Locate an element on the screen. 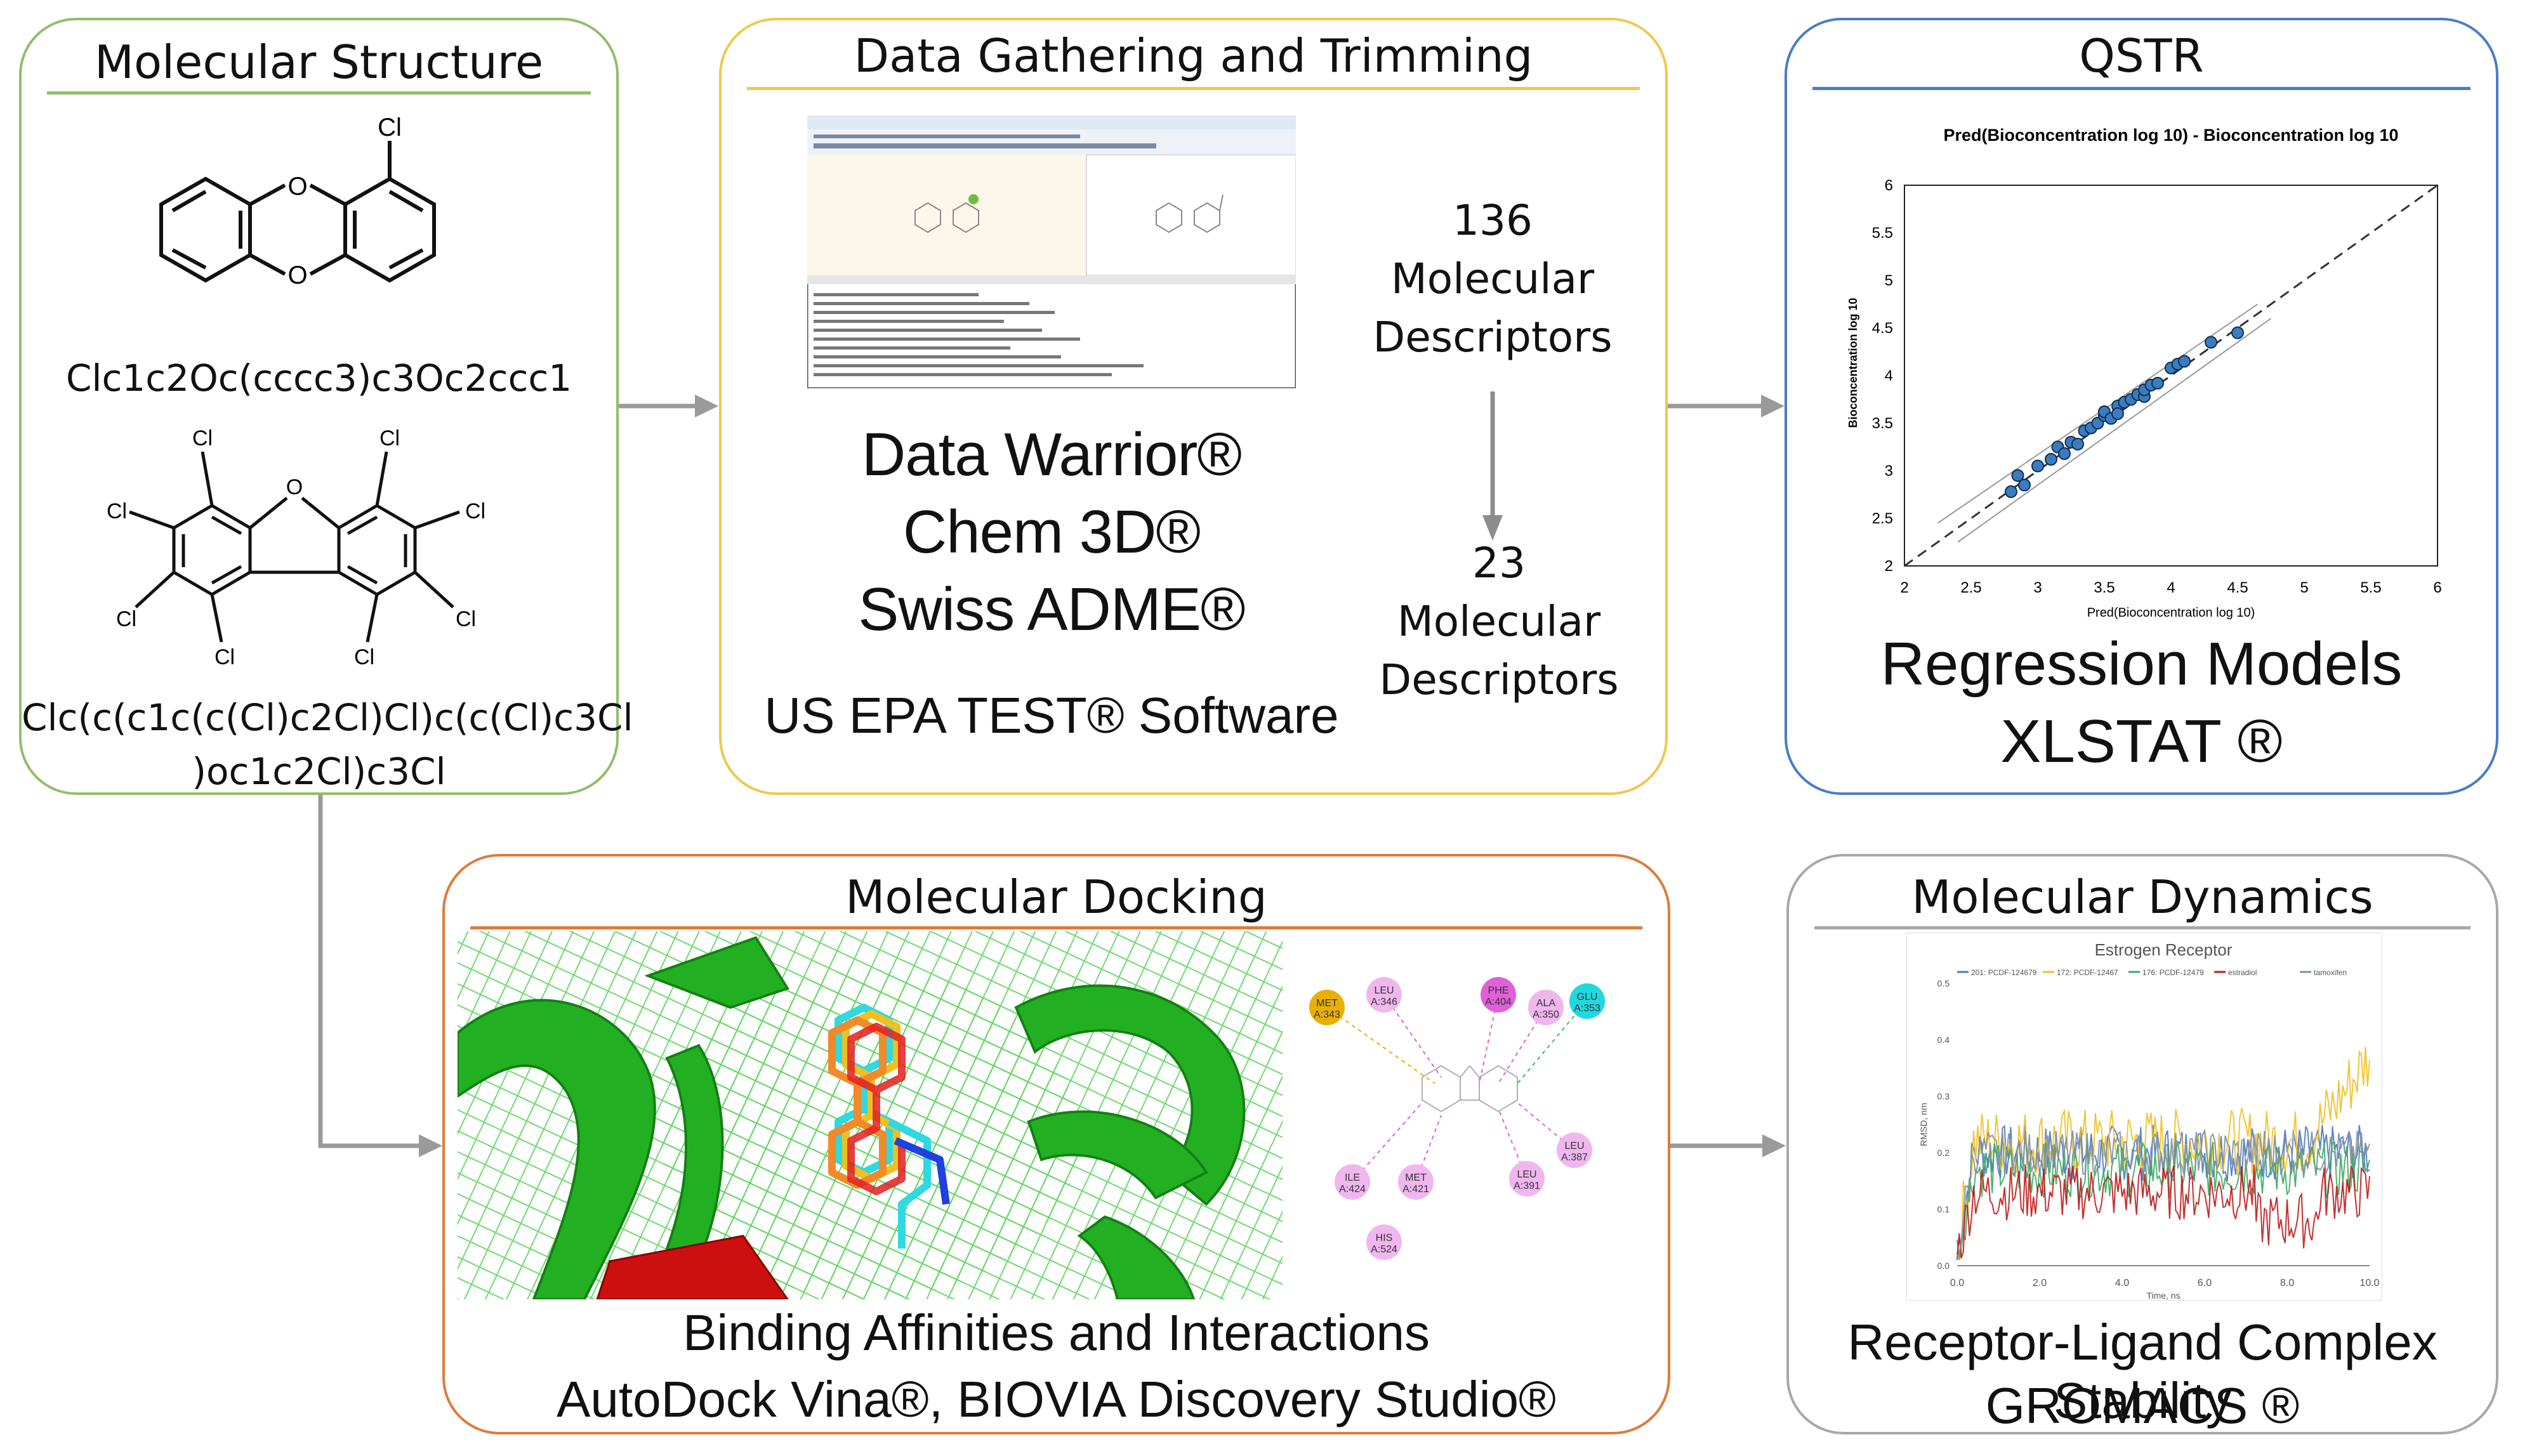  residue-name: PHE is located at coordinates (1498, 991).